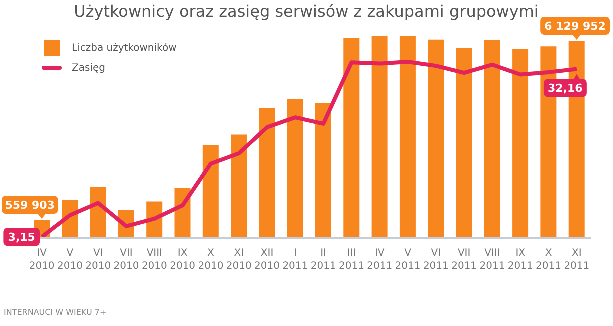 The width and height of the screenshot is (613, 326). What do you see at coordinates (124, 48) in the screenshot?
I see `legend-label: Liczba użytkowników` at bounding box center [124, 48].